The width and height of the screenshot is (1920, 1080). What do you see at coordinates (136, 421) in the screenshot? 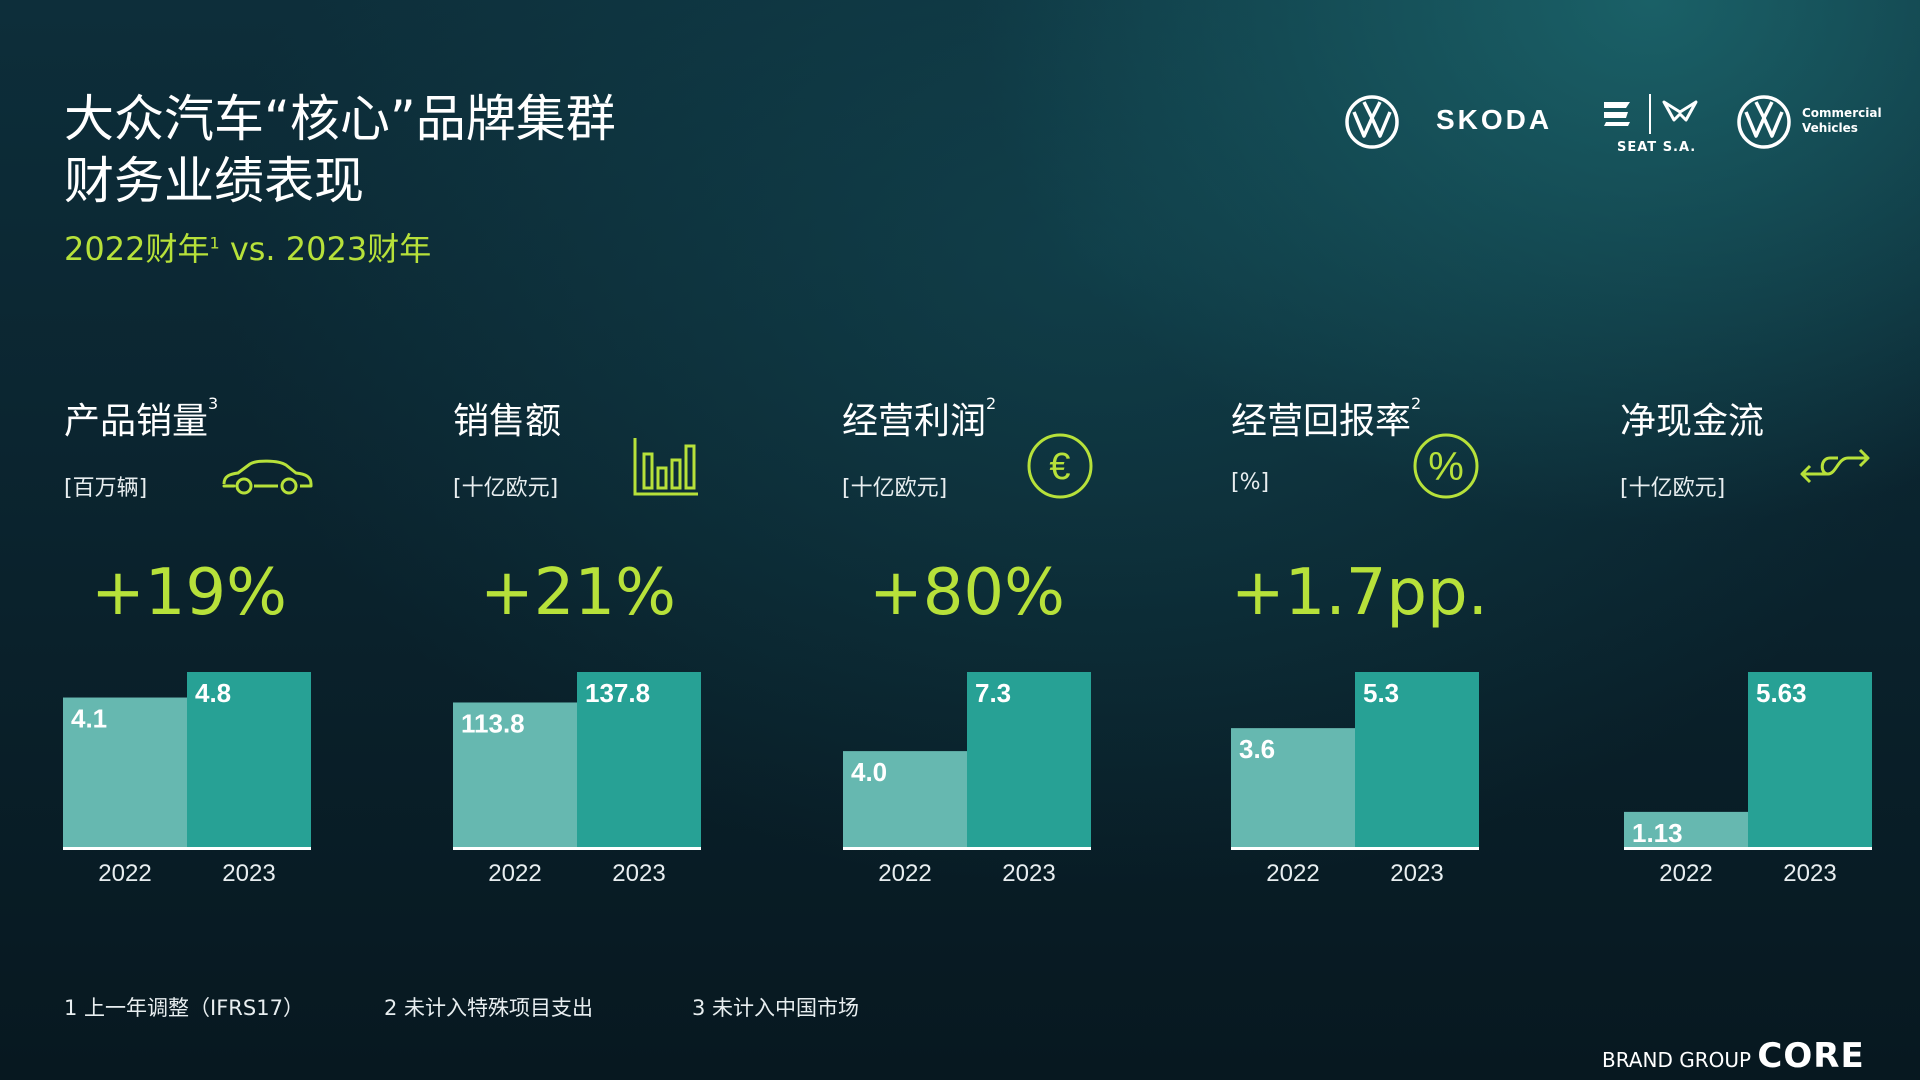
I see `kpi-units-name: 产品销量` at bounding box center [136, 421].